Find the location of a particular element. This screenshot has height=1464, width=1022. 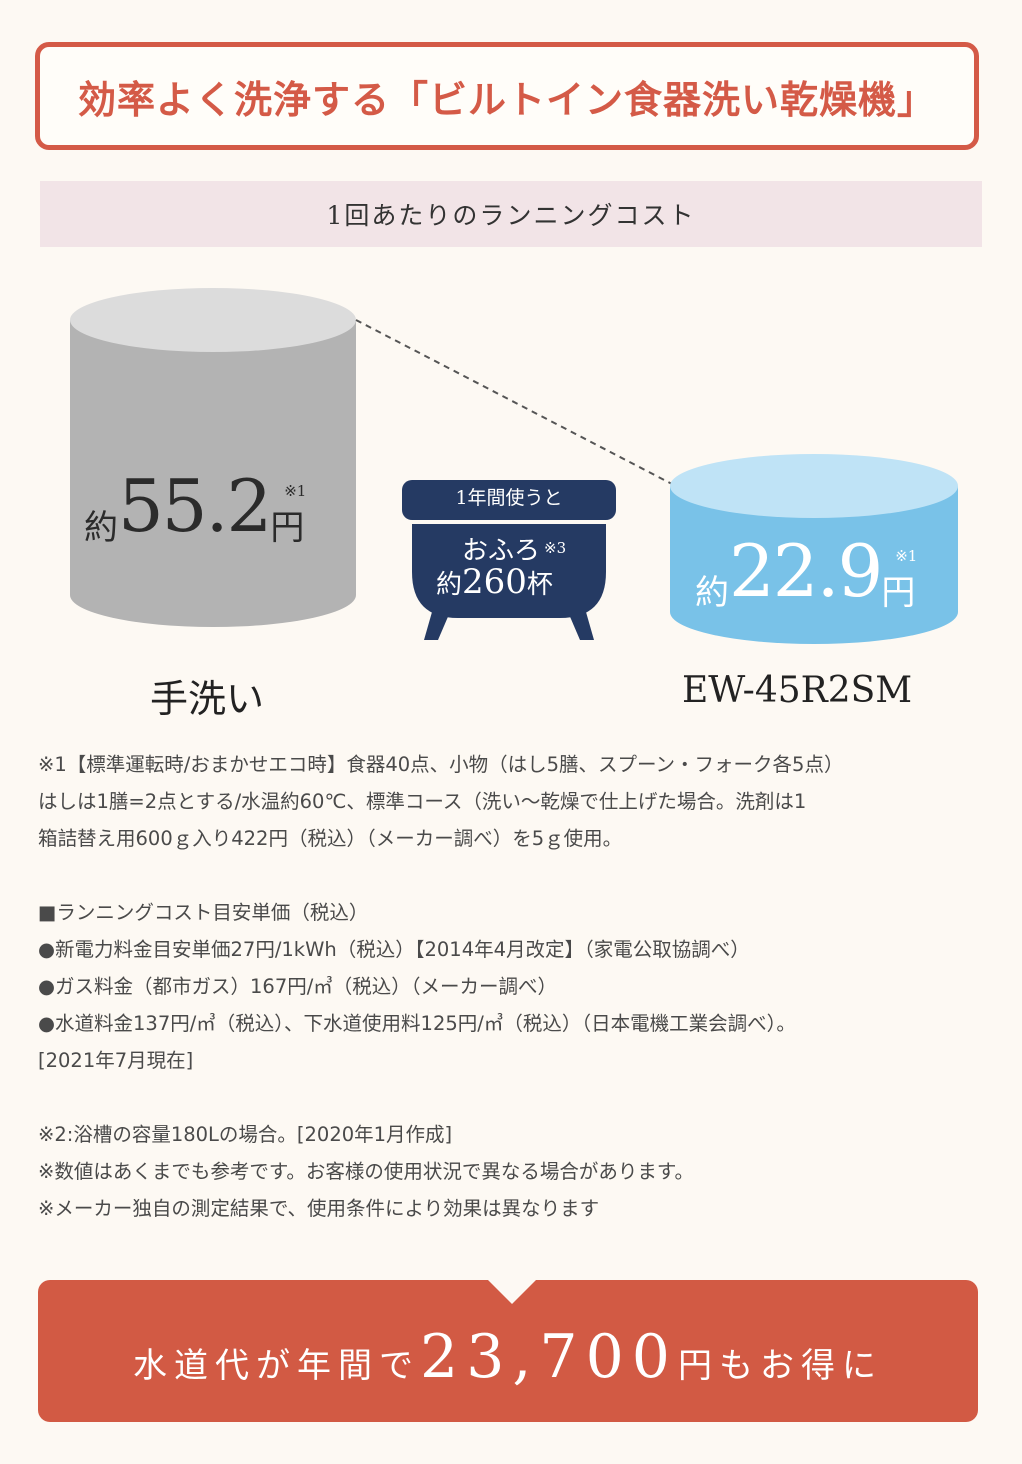

hand-wash-caption: 手洗い is located at coordinates (207, 699).